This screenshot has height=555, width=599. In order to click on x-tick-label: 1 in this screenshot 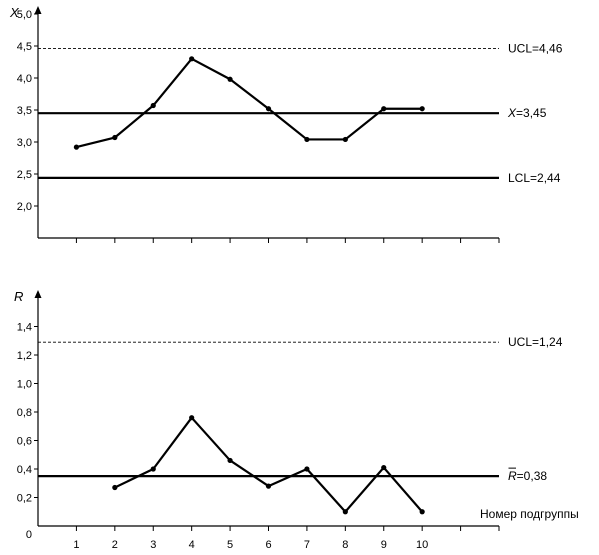, I will do `click(76, 545)`.